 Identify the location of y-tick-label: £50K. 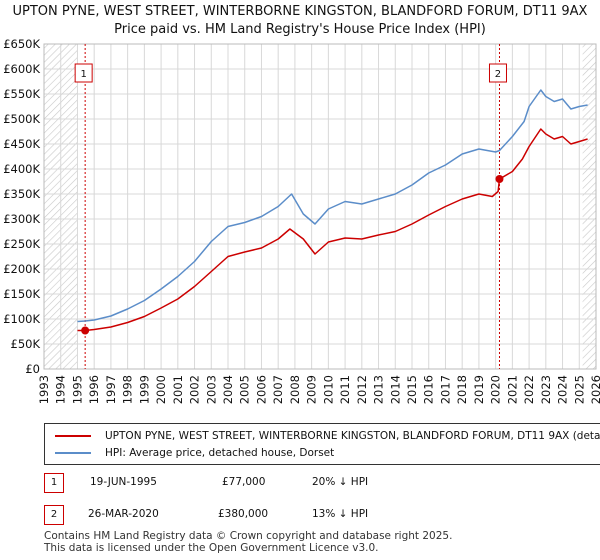
(26, 344).